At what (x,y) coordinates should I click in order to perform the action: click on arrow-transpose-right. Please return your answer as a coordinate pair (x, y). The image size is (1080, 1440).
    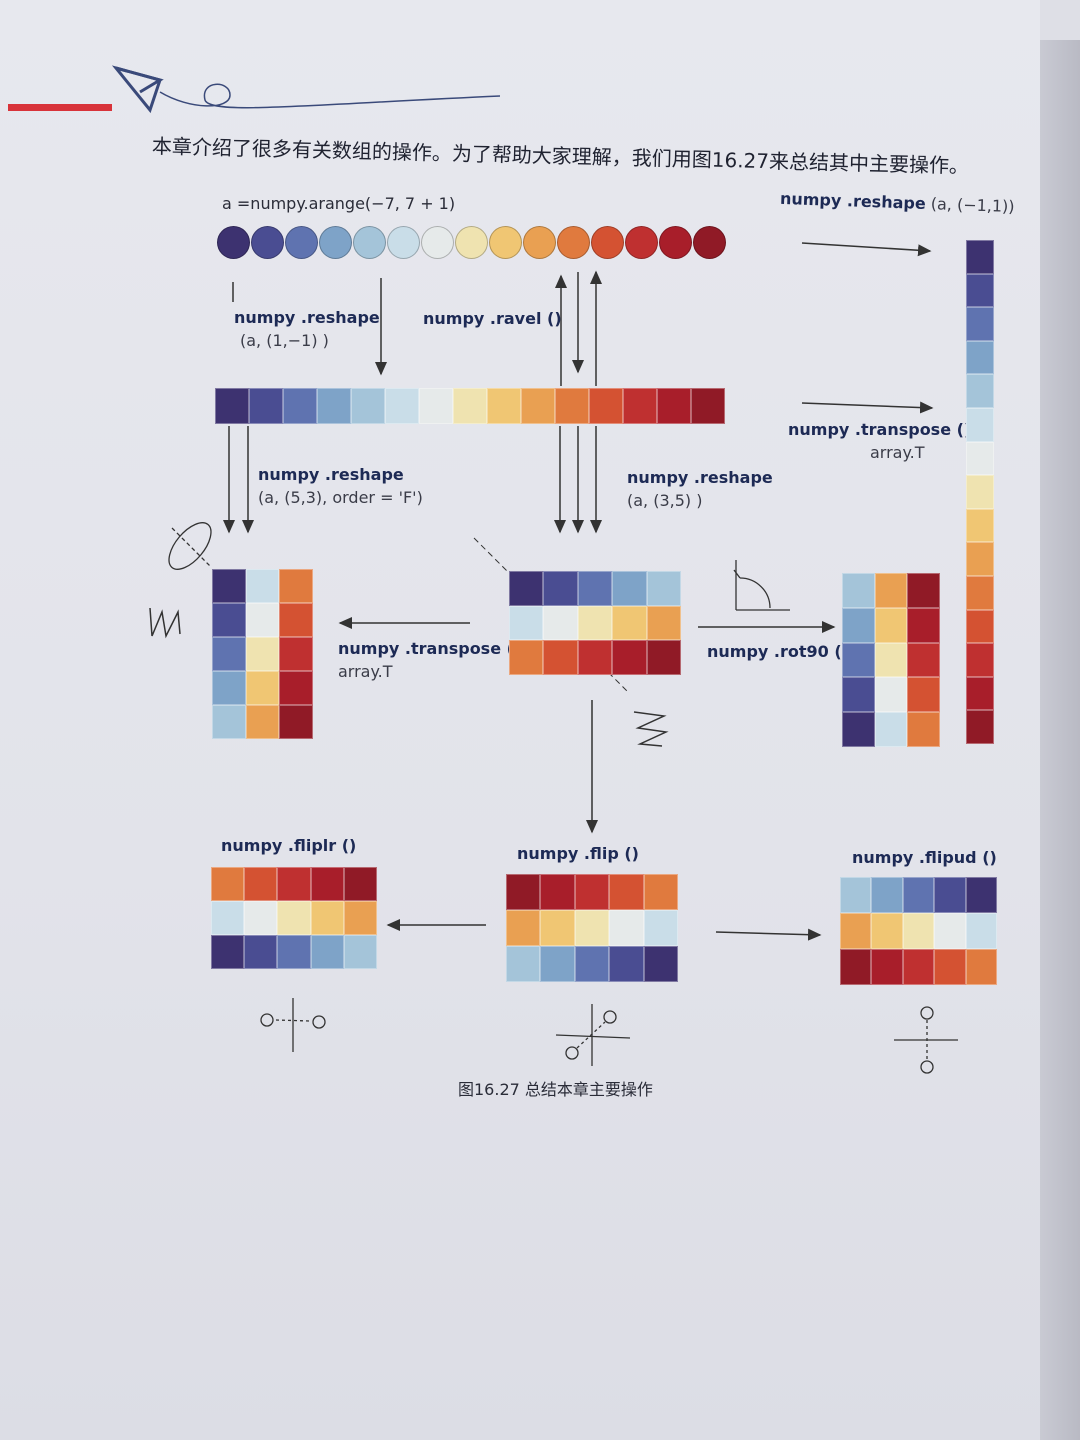
    Looking at the image, I should click on (867, 407).